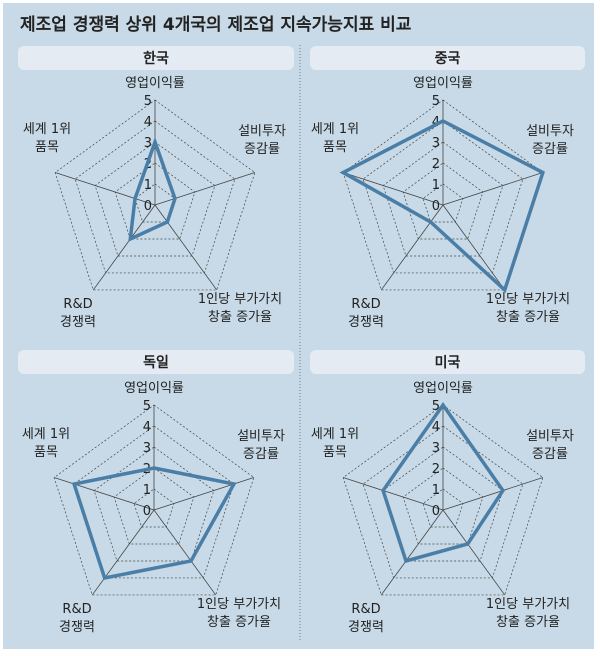  I want to click on figure-title: 제조업 경쟁력 상위 4개국의 제조업 지속가능지표 비교, so click(216, 25).